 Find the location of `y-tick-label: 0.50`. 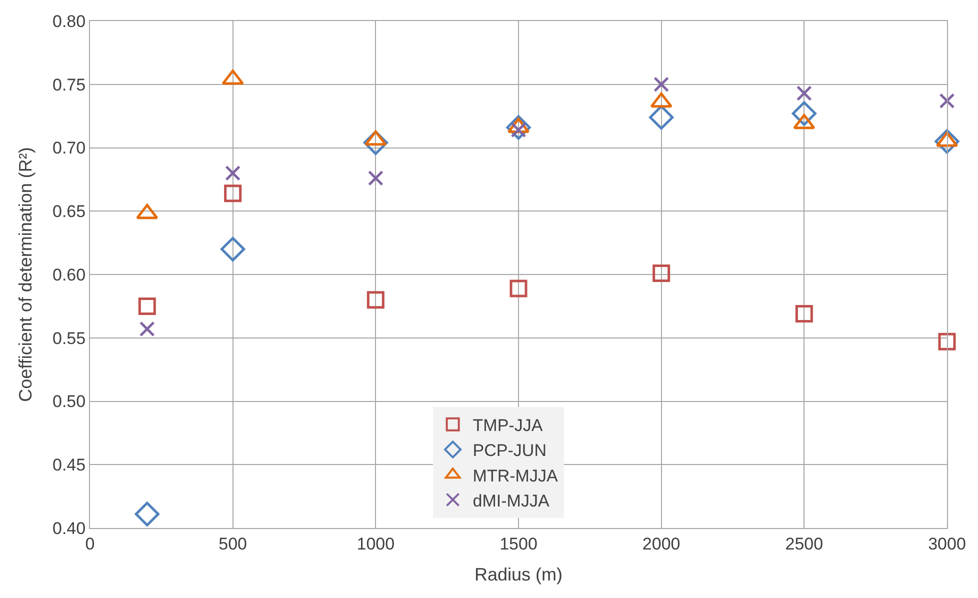

y-tick-label: 0.50 is located at coordinates (69, 402).